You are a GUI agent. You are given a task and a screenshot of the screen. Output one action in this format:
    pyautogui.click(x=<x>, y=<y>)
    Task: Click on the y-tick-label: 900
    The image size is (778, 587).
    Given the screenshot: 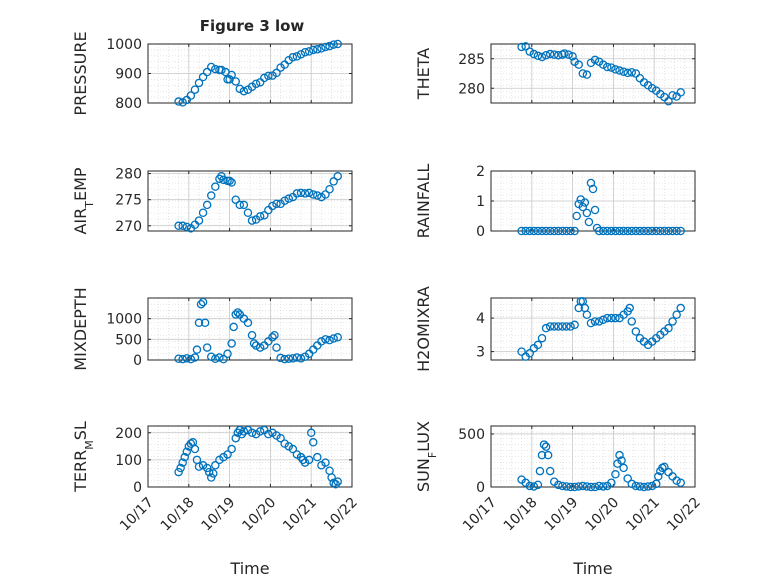 What is the action you would take?
    pyautogui.click(x=128, y=75)
    